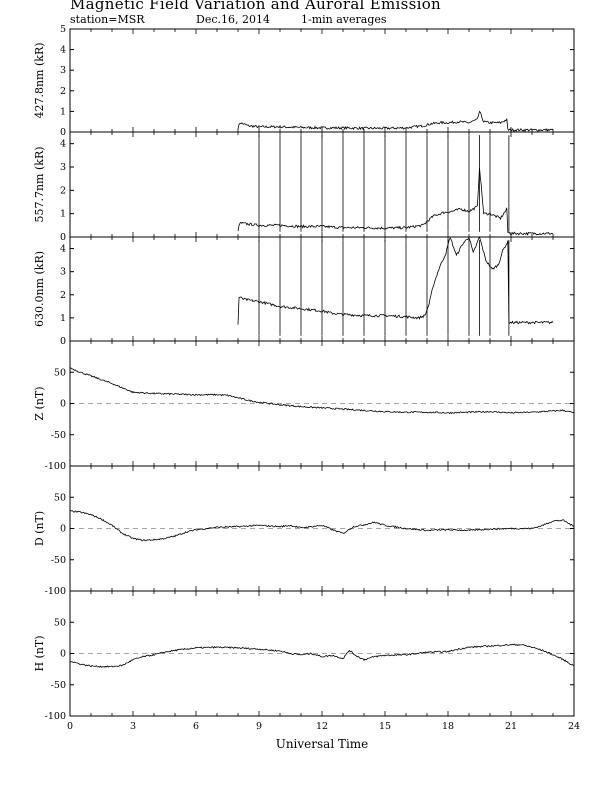 The image size is (612, 792). What do you see at coordinates (448, 726) in the screenshot?
I see `x-tick-label: 18` at bounding box center [448, 726].